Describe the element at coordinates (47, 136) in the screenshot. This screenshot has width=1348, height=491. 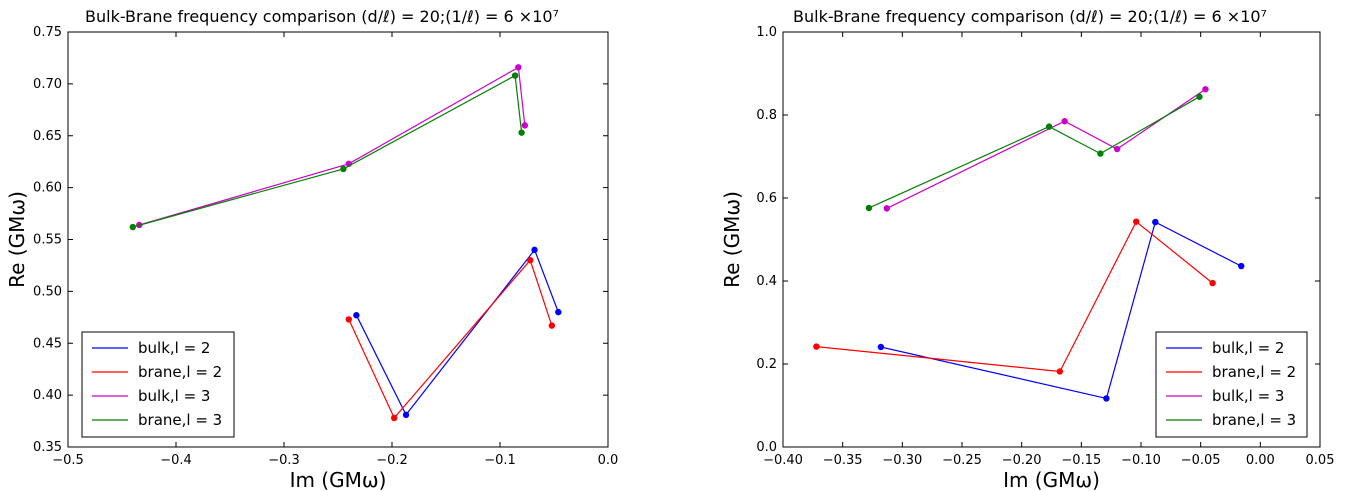
I see `y-tick-label: 0.65` at that location.